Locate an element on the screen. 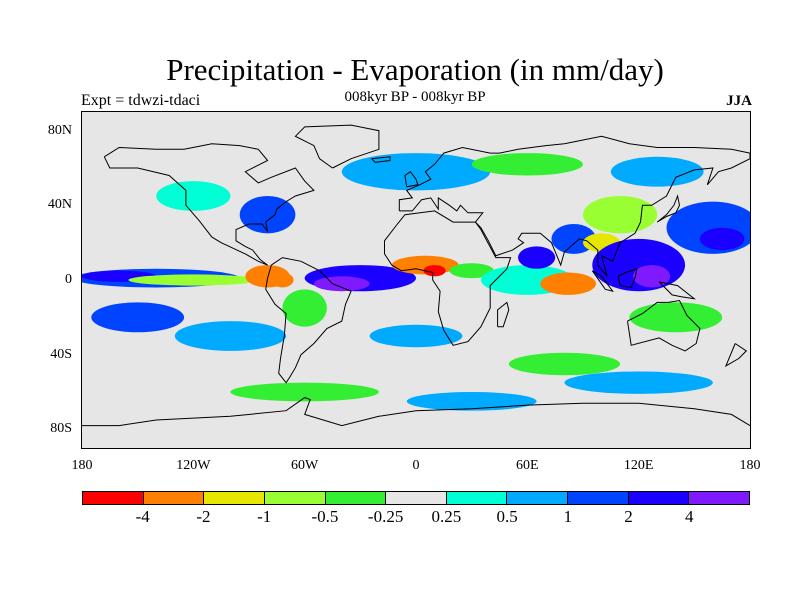 Image resolution: width=800 pixels, height=600 pixels. coastline-africa is located at coordinates (448, 278).